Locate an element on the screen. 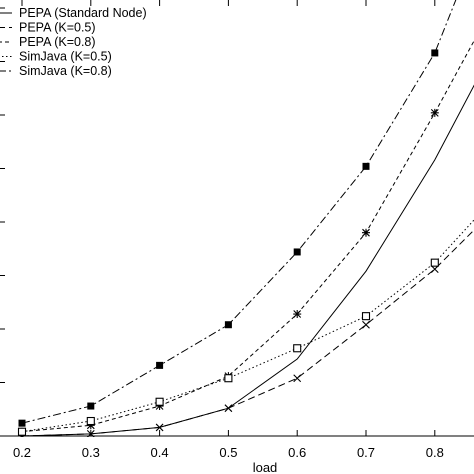  x-tick-label-0.6: 0.6 is located at coordinates (297, 452).